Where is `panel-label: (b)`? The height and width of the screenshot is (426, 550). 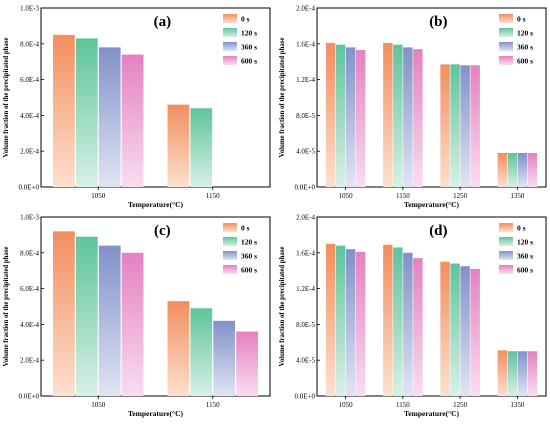
panel-label: (b) is located at coordinates (438, 22).